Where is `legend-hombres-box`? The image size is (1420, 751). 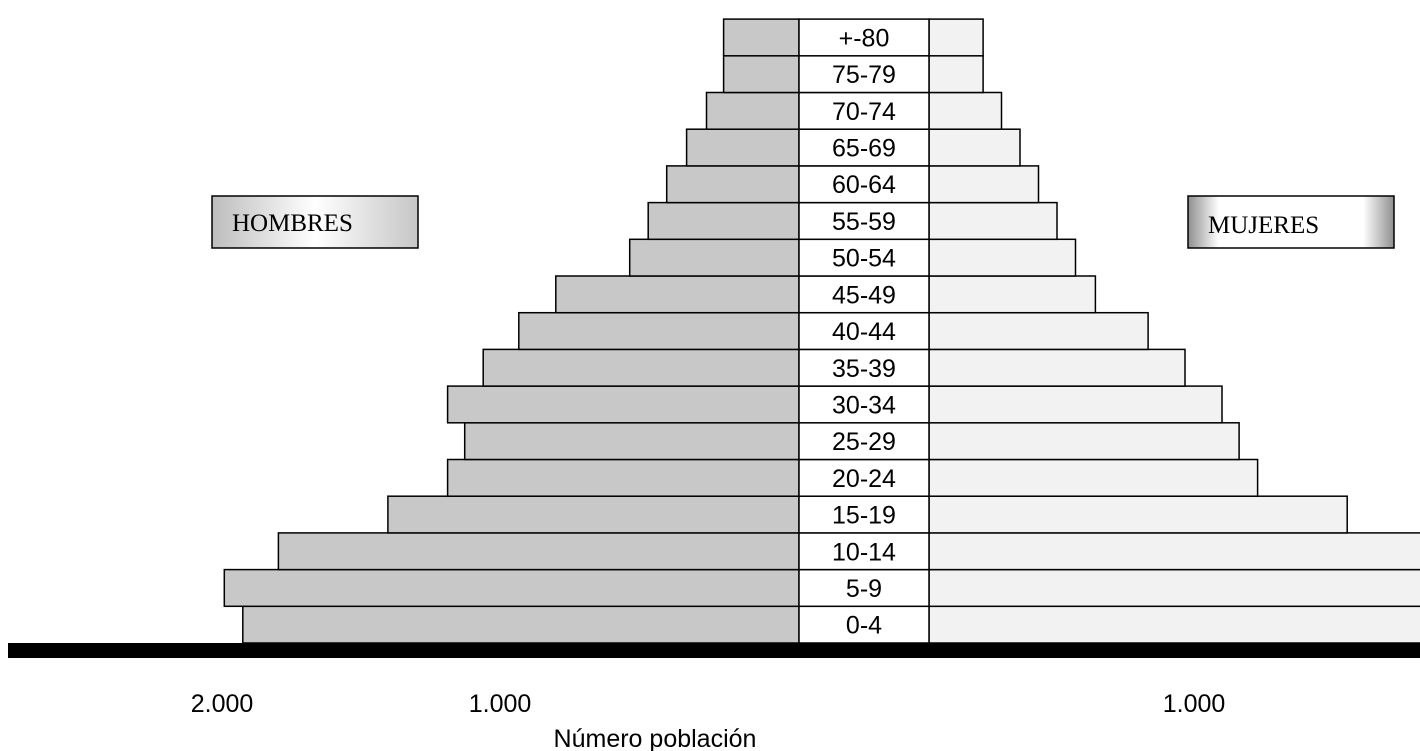 legend-hombres-box is located at coordinates (315, 222).